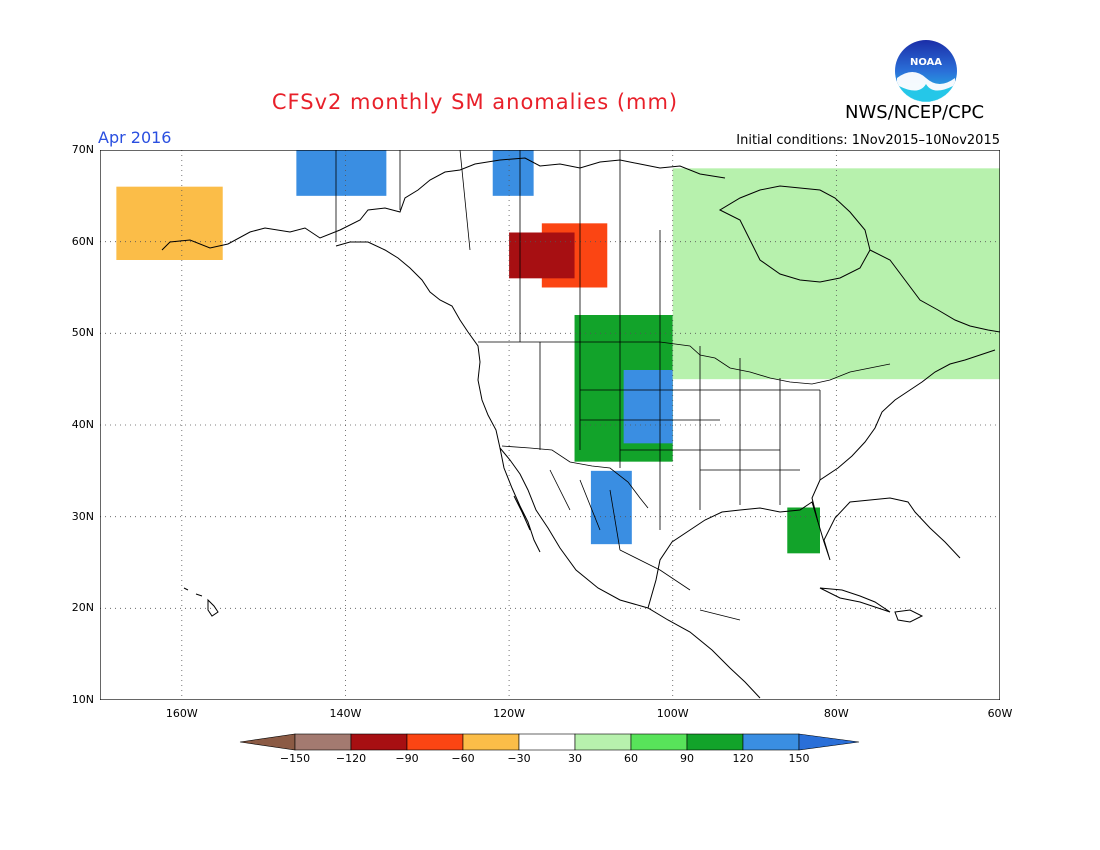 This screenshot has width=1100, height=850. What do you see at coordinates (743, 758) in the screenshot?
I see `colorbar-tick-label: 120` at bounding box center [743, 758].